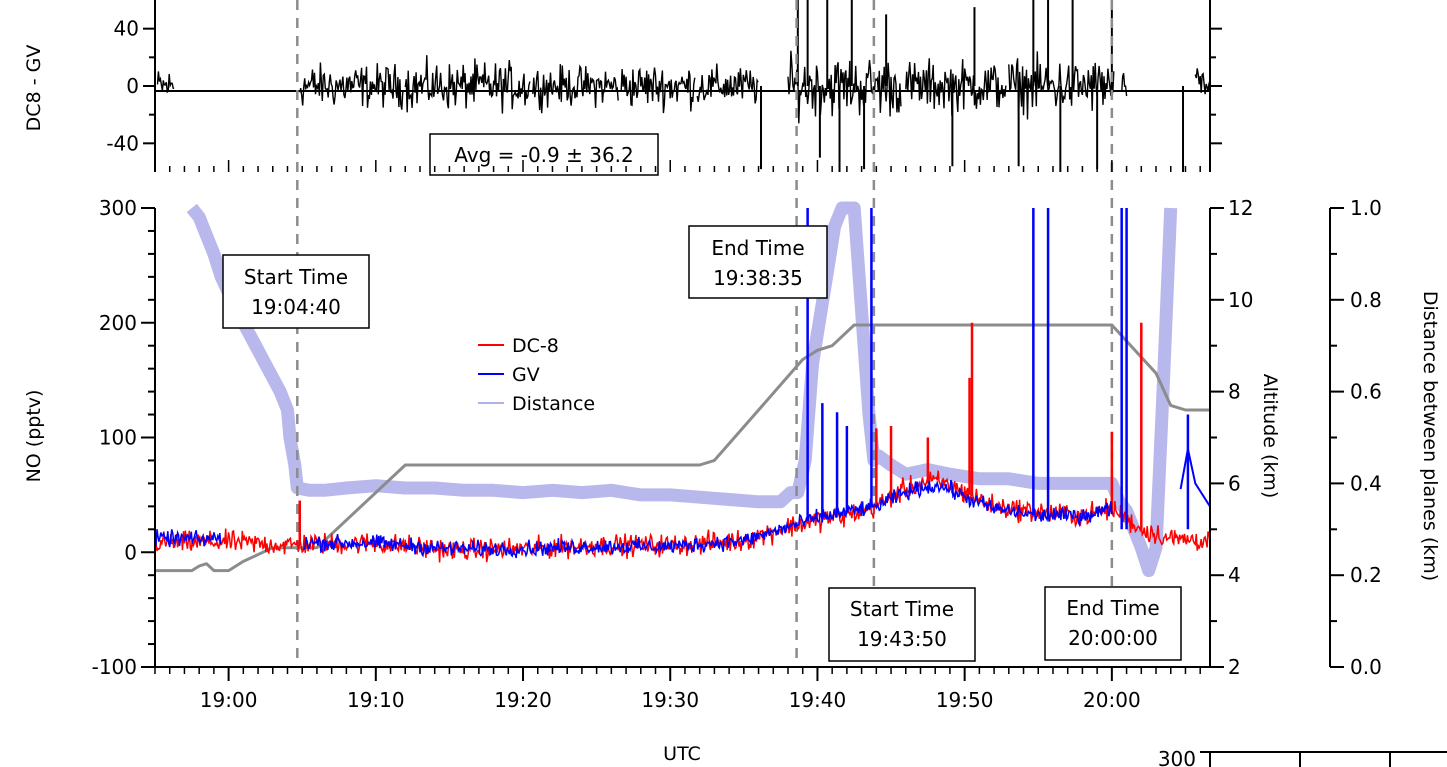  Describe the element at coordinates (670, 700) in the screenshot. I see `x-tick-label: 19:30` at that location.